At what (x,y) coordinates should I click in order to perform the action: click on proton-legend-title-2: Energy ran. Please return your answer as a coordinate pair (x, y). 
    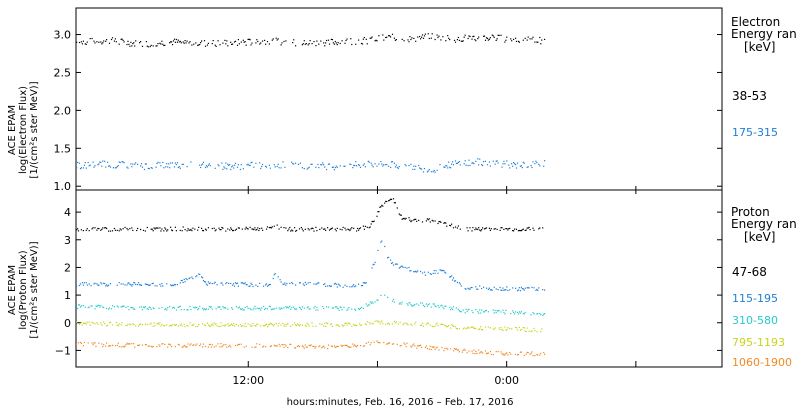
    Looking at the image, I should click on (764, 224).